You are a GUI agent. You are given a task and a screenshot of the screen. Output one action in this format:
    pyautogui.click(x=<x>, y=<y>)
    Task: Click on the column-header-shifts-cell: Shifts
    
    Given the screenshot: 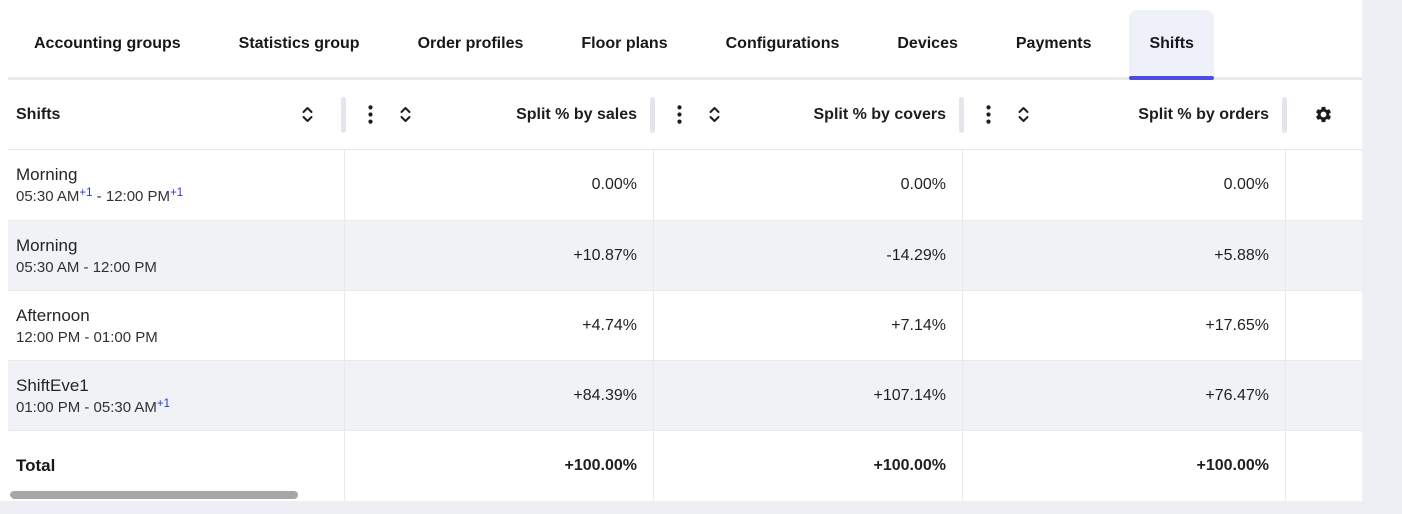 What is the action you would take?
    pyautogui.click(x=176, y=114)
    